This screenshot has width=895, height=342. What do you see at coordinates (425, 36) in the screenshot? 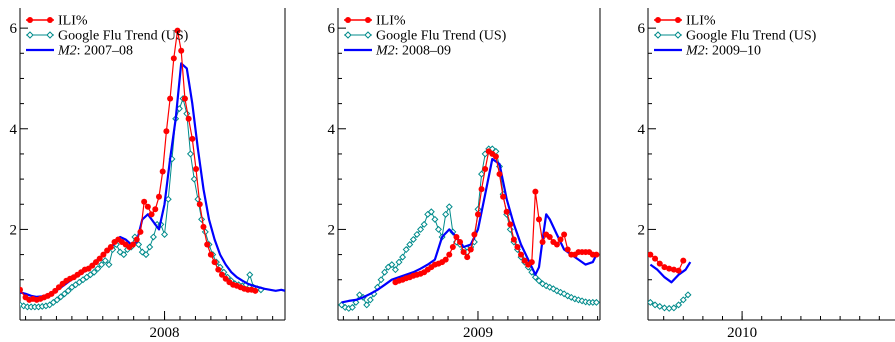
I see `legend: ILI%Google Flu Trend (US)M2: 2008–09` at bounding box center [425, 36].